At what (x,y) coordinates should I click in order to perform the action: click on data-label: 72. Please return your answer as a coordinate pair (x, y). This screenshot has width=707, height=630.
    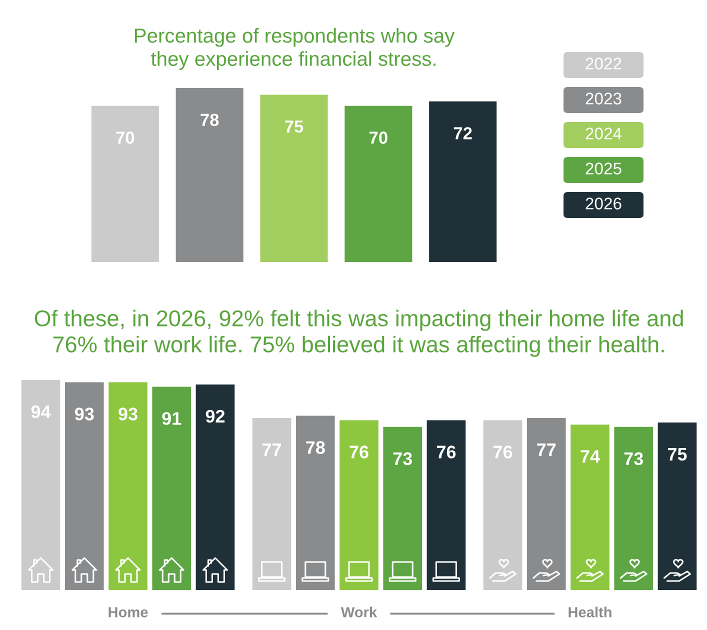
    Looking at the image, I should click on (463, 133).